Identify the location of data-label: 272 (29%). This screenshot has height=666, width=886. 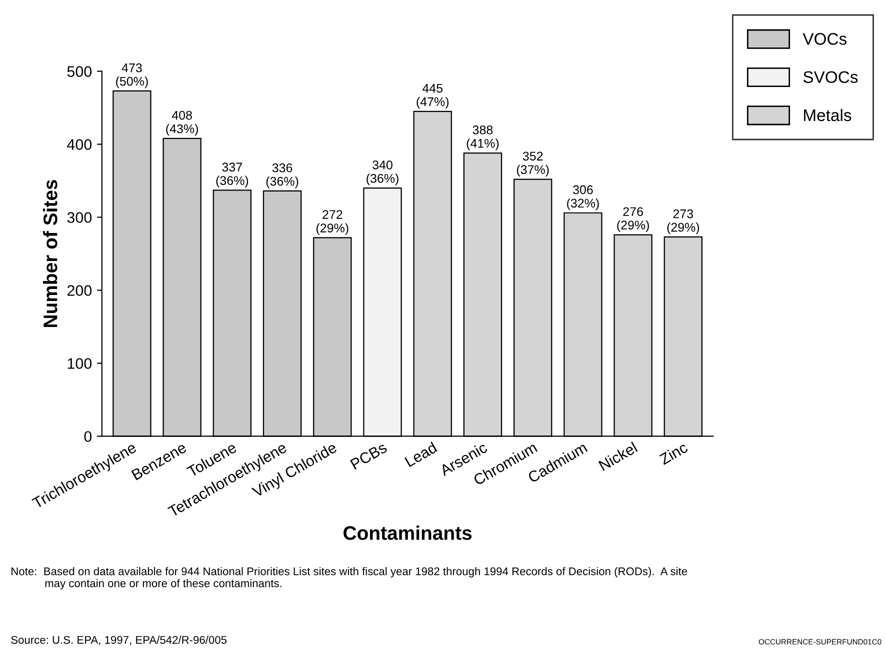
(332, 222).